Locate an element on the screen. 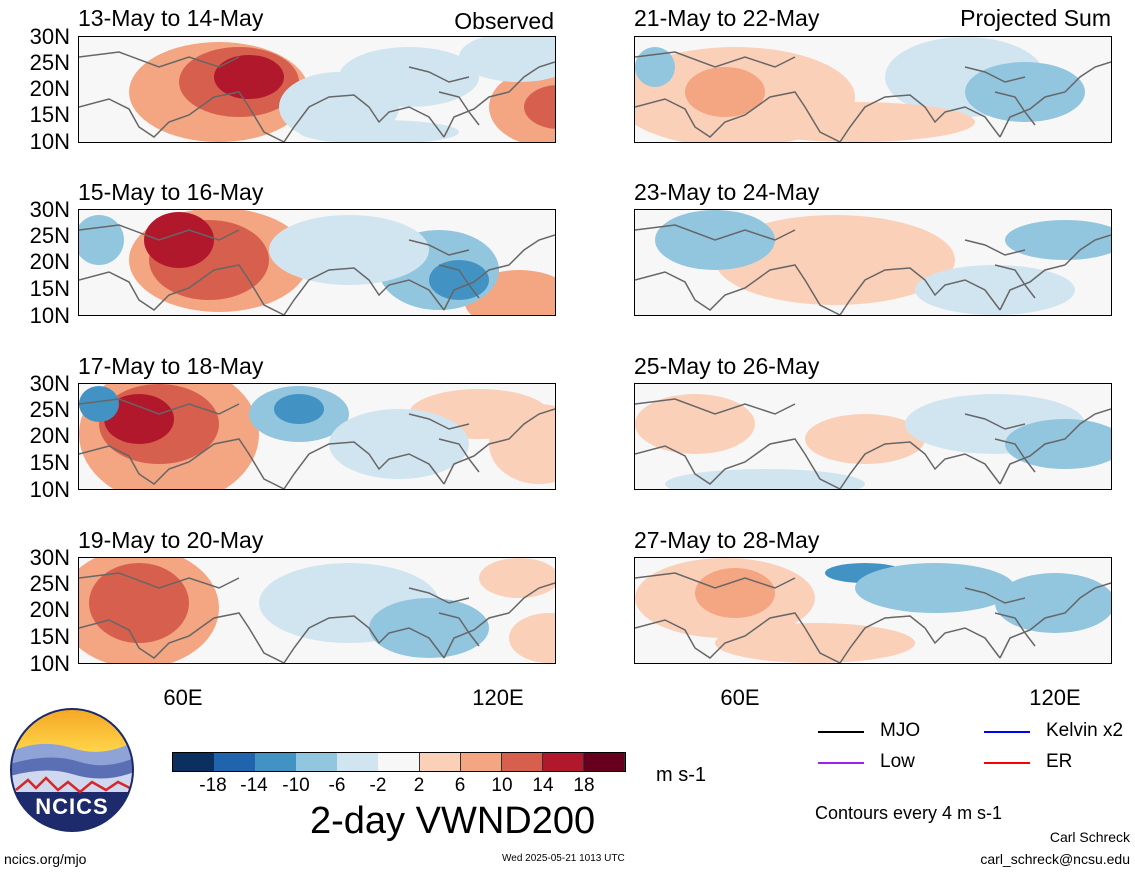  observed-label: Observed is located at coordinates (504, 21).